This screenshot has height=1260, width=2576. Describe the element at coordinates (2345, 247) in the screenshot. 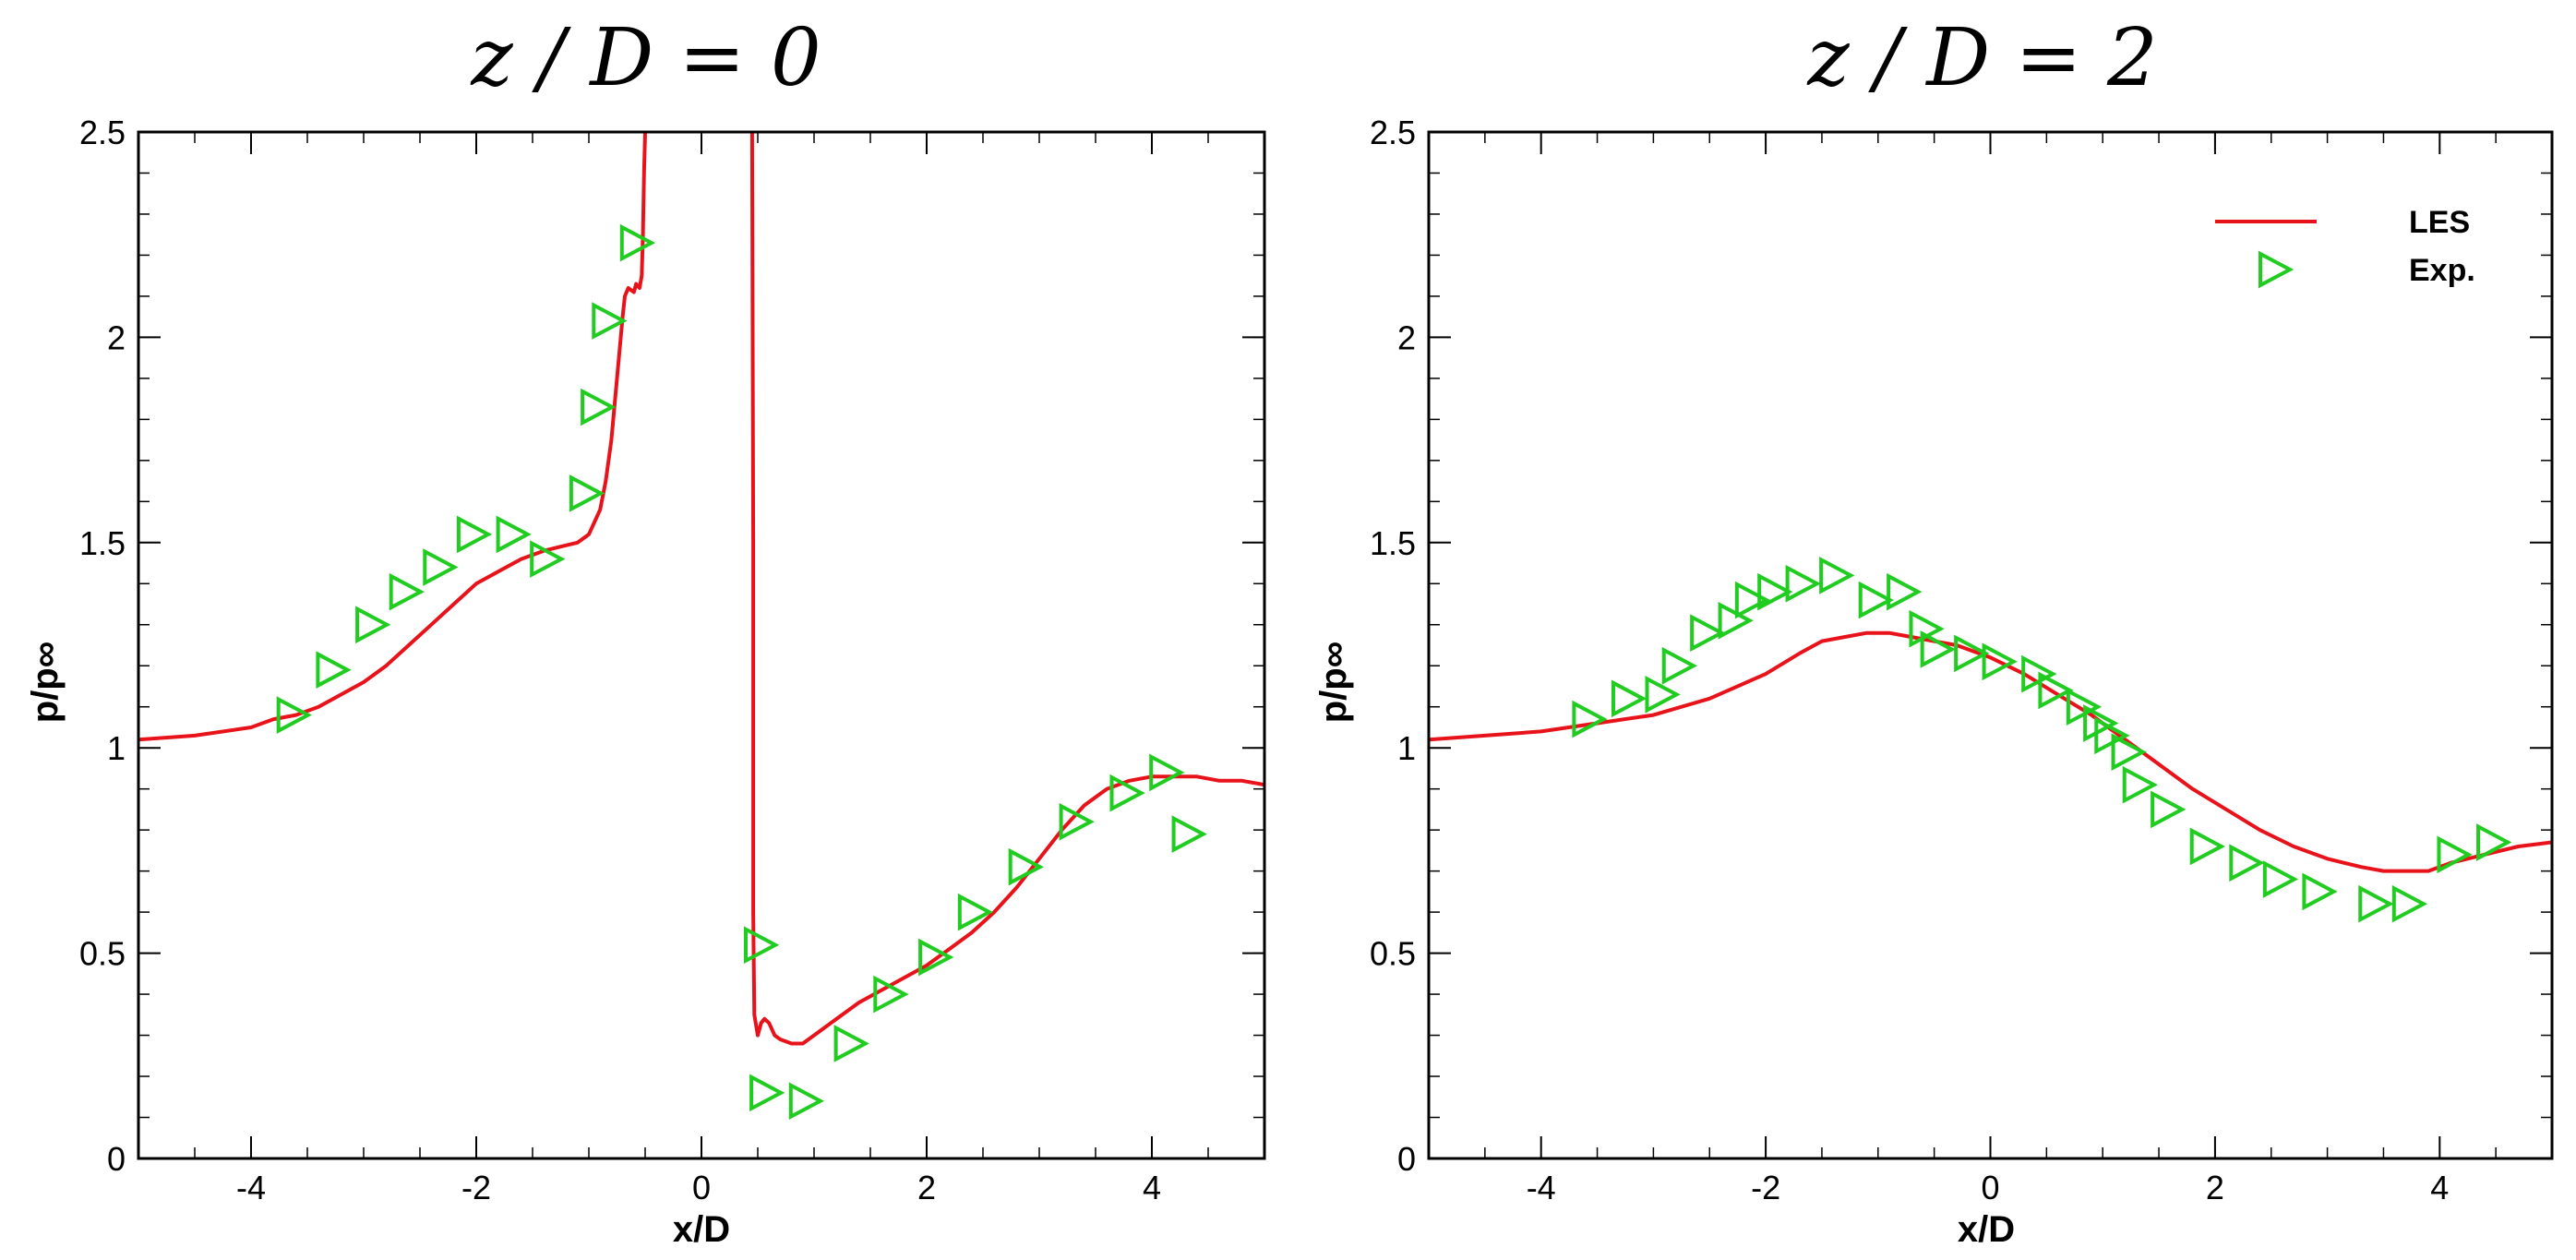

I see `legend: LES Exp.` at that location.